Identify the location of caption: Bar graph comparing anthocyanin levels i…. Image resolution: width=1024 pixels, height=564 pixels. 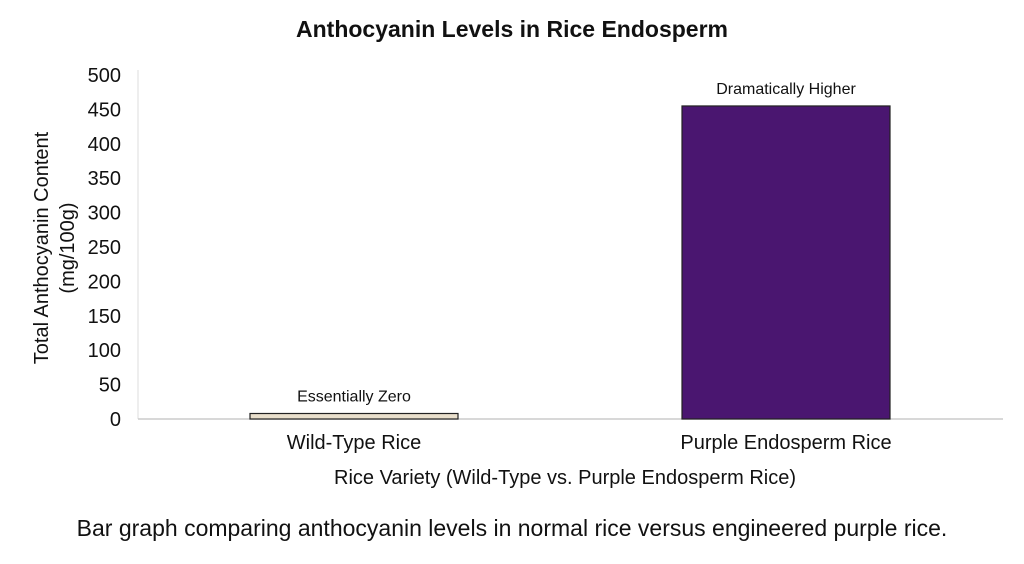
(512, 528).